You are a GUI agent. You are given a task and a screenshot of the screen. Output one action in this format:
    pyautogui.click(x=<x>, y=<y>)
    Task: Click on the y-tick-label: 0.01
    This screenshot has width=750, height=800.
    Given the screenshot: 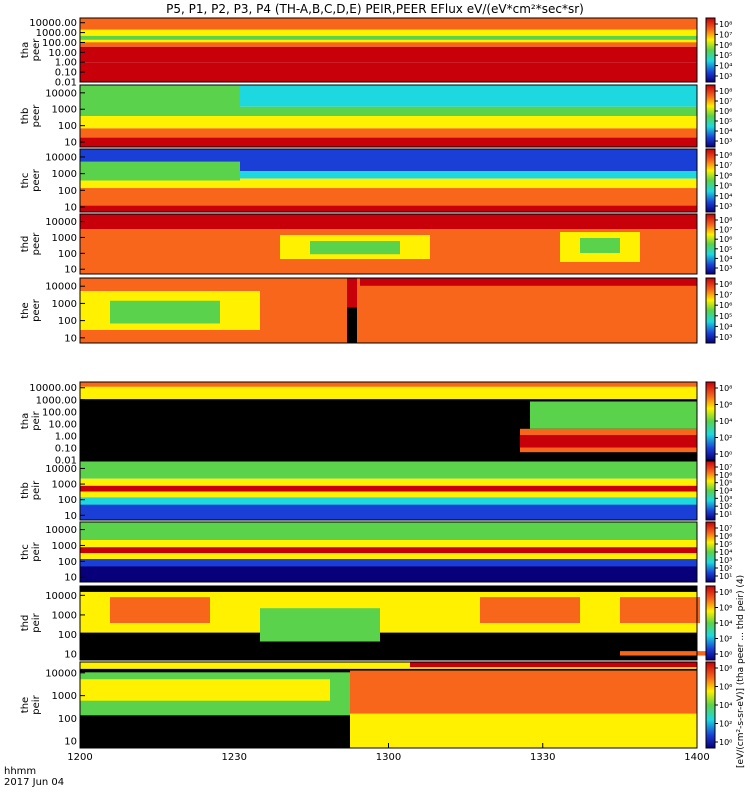 What is the action you would take?
    pyautogui.click(x=66, y=83)
    